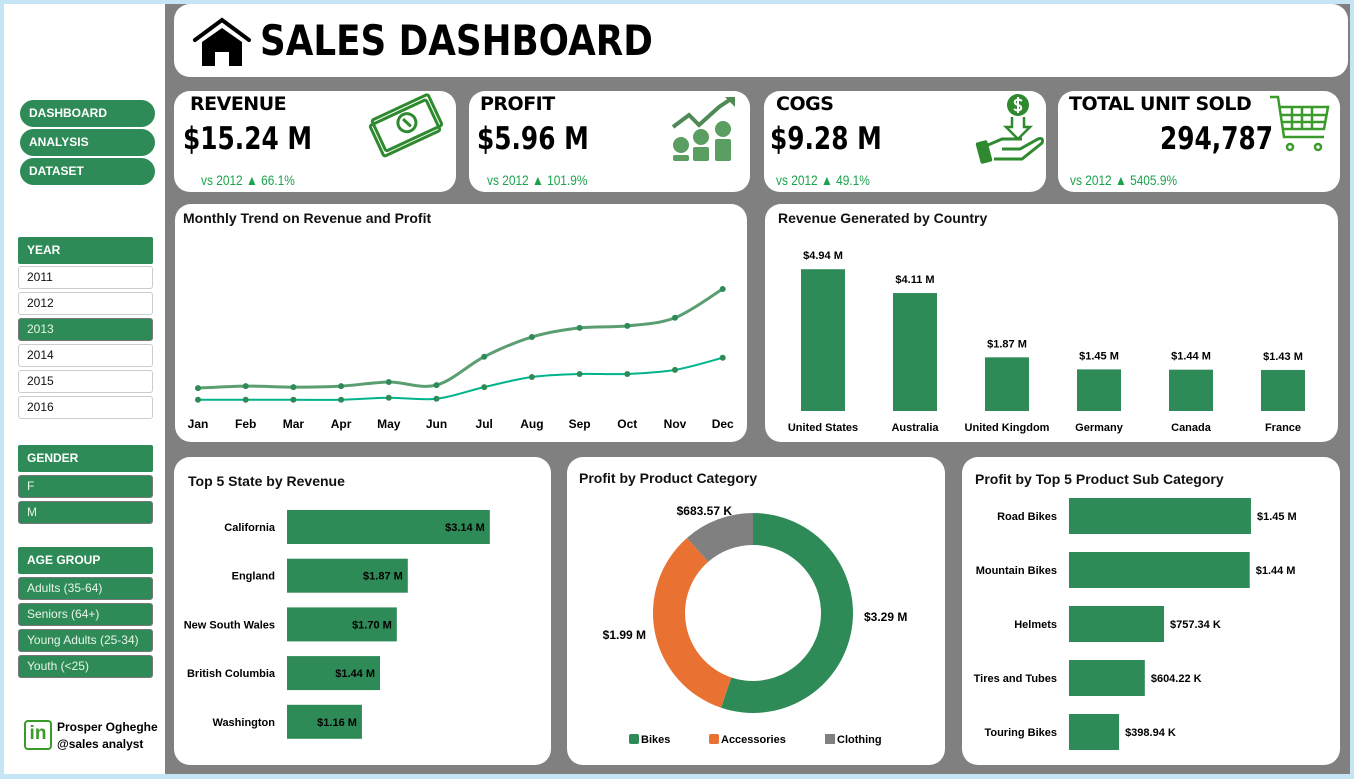 Image resolution: width=1354 pixels, height=779 pixels. Describe the element at coordinates (761, 40) in the screenshot. I see `header-panel: SALES DASHBOARD` at that location.